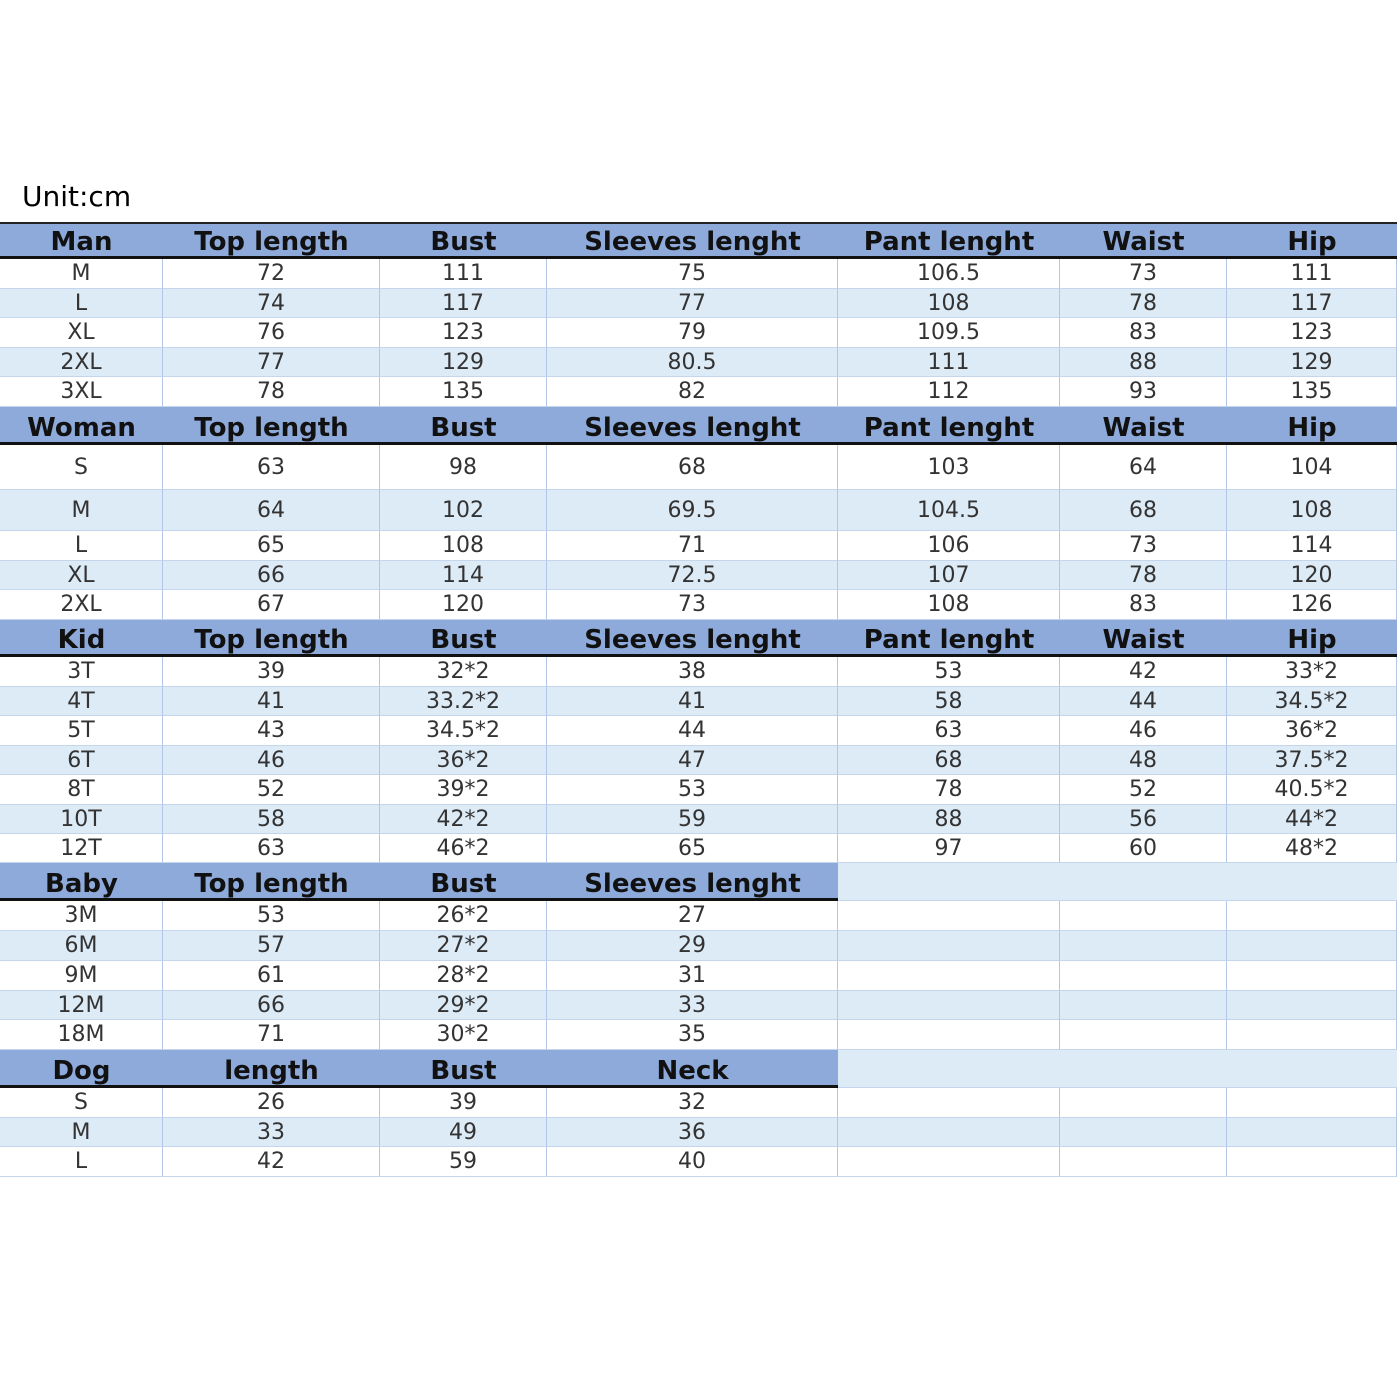 Image resolution: width=1400 pixels, height=1400 pixels. What do you see at coordinates (81, 1005) in the screenshot?
I see `data-cell: 12M` at bounding box center [81, 1005].